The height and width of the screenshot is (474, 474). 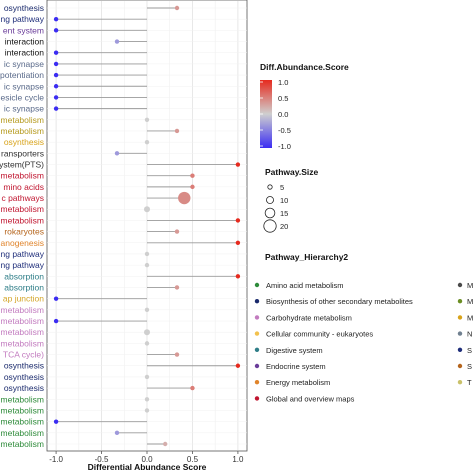 I want to click on color-scale-bar, so click(x=266, y=114).